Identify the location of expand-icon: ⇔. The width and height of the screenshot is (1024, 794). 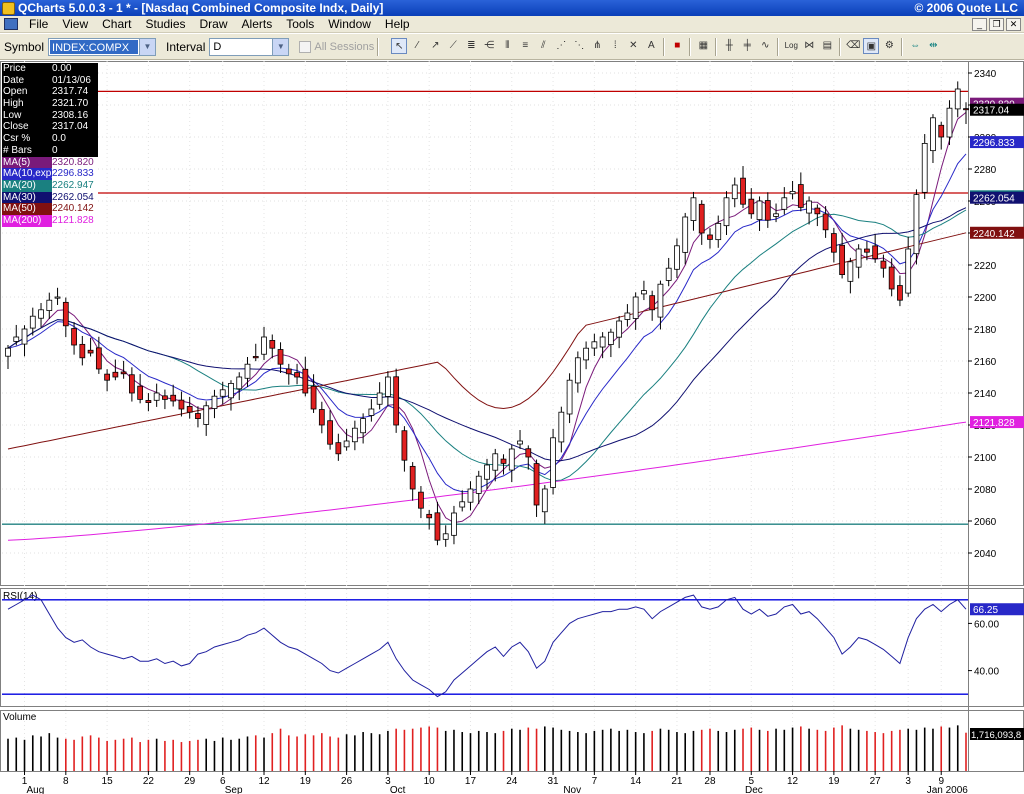
(915, 45).